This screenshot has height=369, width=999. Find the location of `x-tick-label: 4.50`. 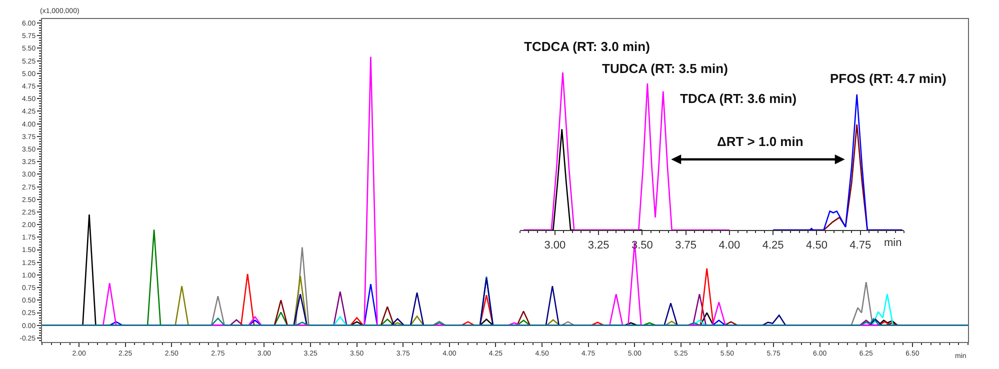

x-tick-label: 4.50 is located at coordinates (817, 245).